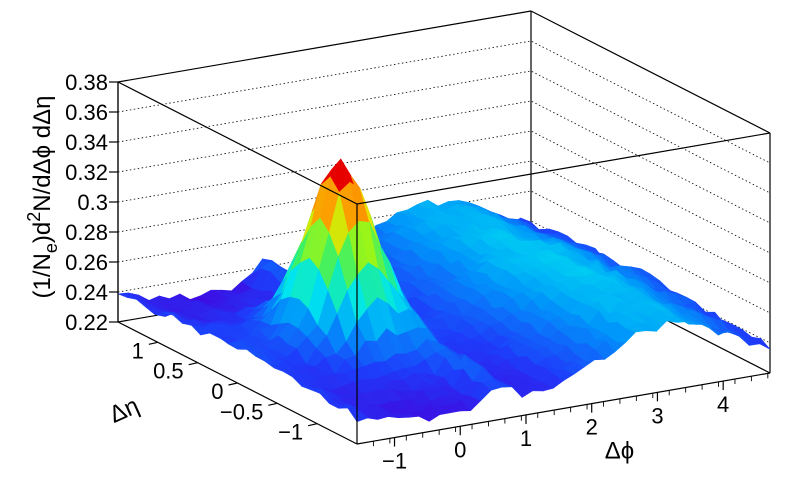  What do you see at coordinates (237, 143) in the screenshot?
I see `frame-edge-left-top` at bounding box center [237, 143].